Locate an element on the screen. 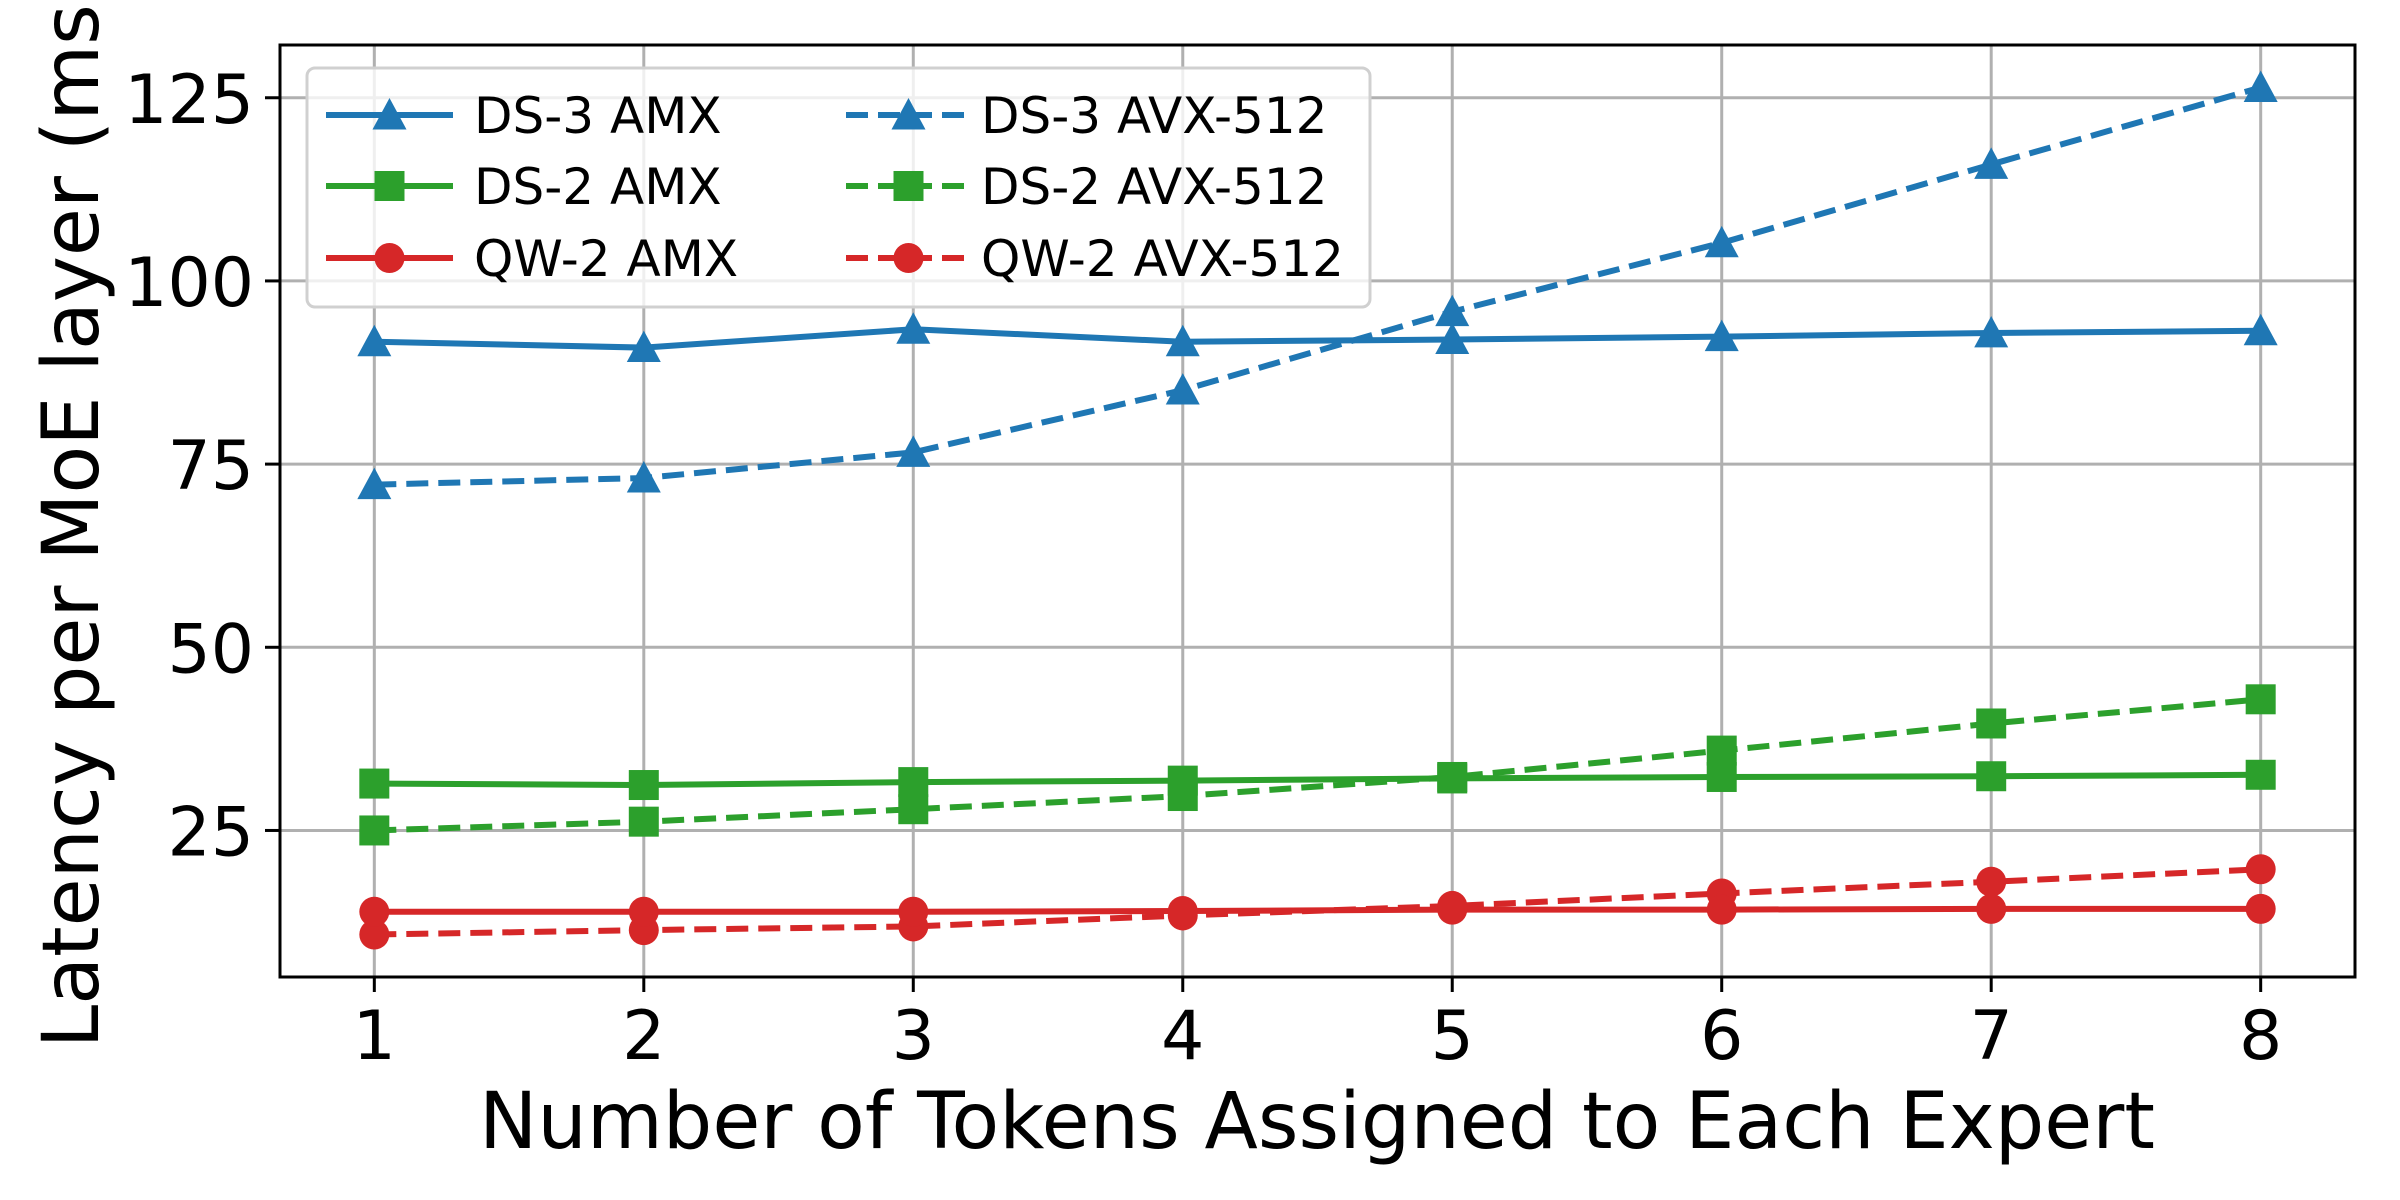 The height and width of the screenshot is (1200, 2400). x-tick-label: 8 is located at coordinates (2260, 1036).